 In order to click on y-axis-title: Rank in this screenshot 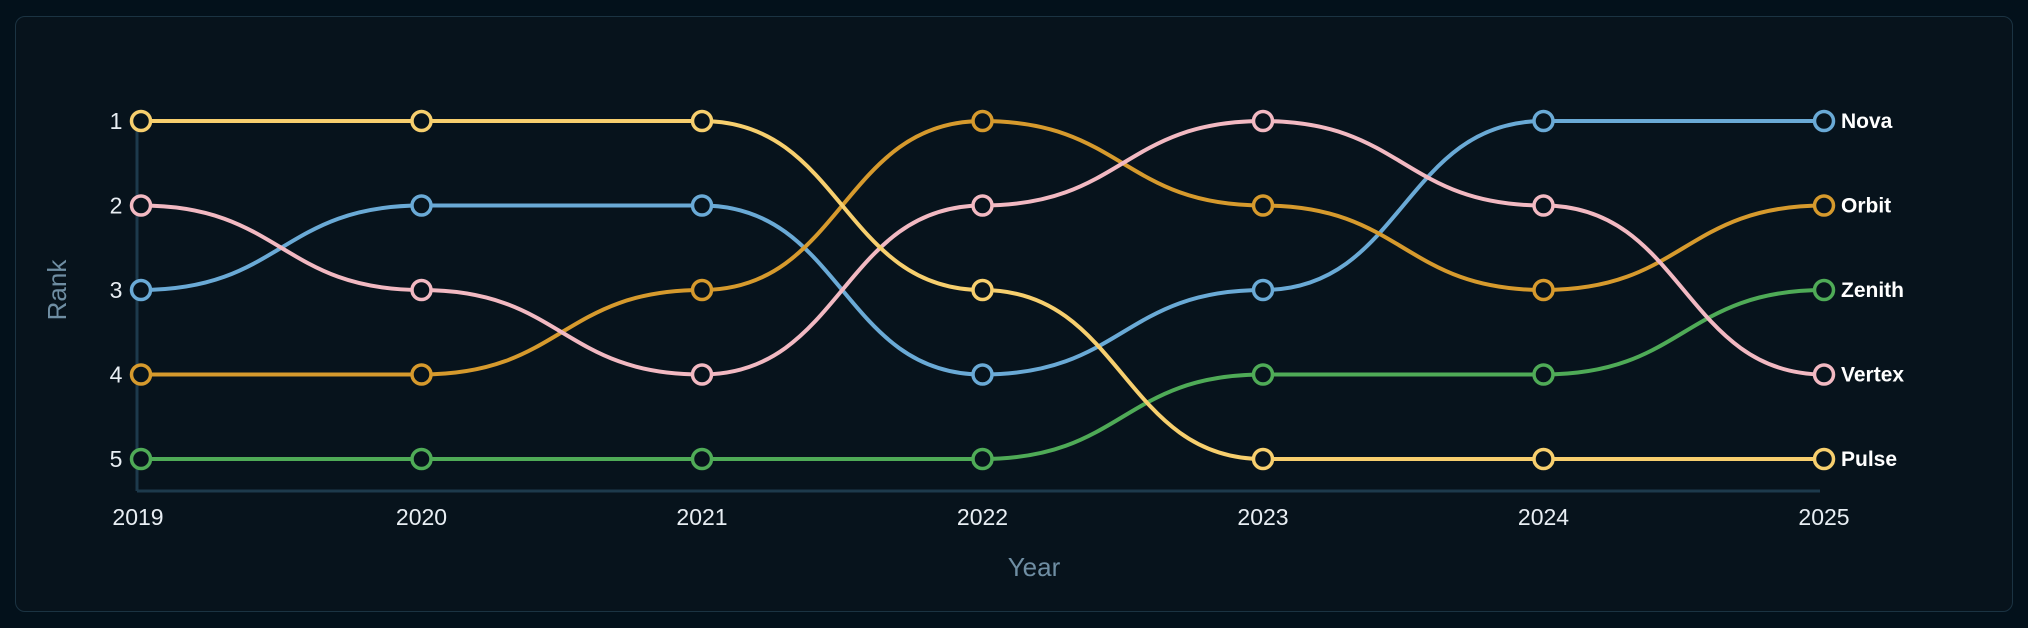, I will do `click(57, 290)`.